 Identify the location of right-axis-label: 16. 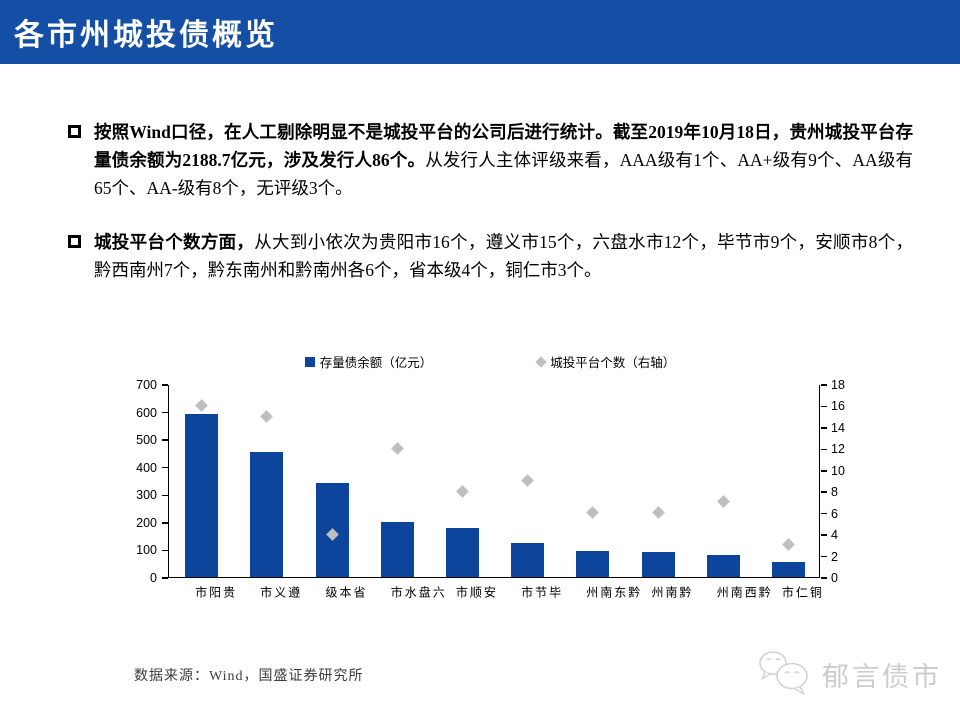
(838, 406).